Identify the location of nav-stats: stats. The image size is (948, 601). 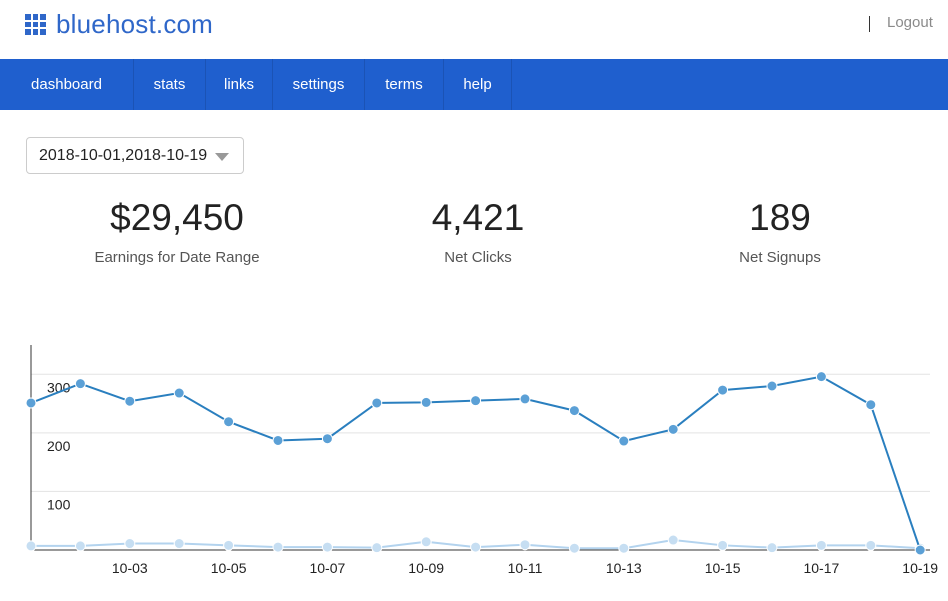
(170, 84).